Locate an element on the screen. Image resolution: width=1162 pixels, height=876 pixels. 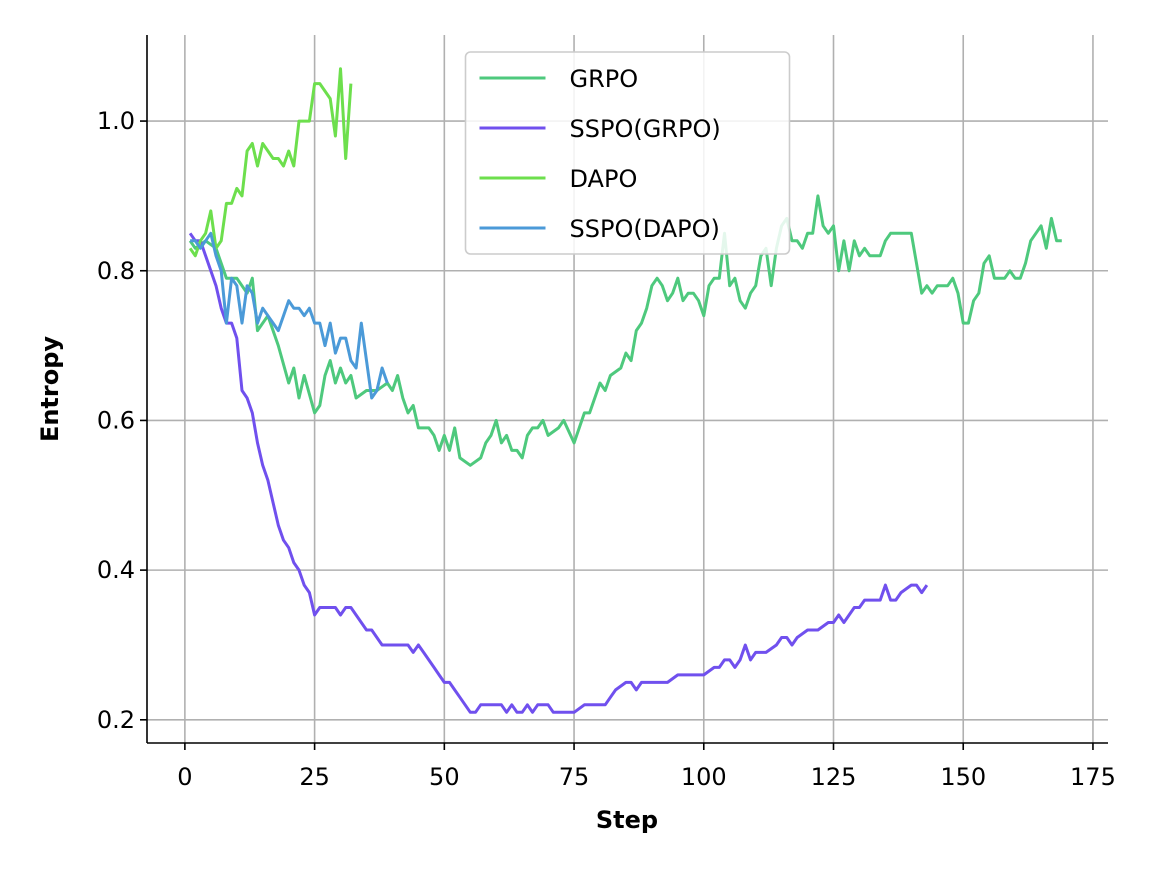
legend-label: SSPO(DAPO) is located at coordinates (645, 229).